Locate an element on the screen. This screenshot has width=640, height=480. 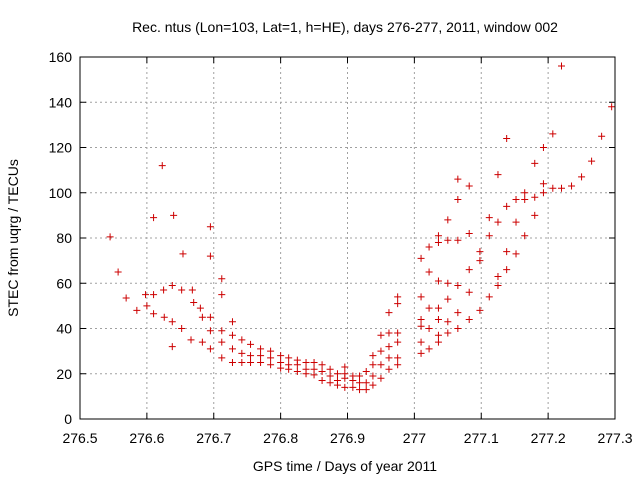
y-tick-label: 140 is located at coordinates (61, 102).